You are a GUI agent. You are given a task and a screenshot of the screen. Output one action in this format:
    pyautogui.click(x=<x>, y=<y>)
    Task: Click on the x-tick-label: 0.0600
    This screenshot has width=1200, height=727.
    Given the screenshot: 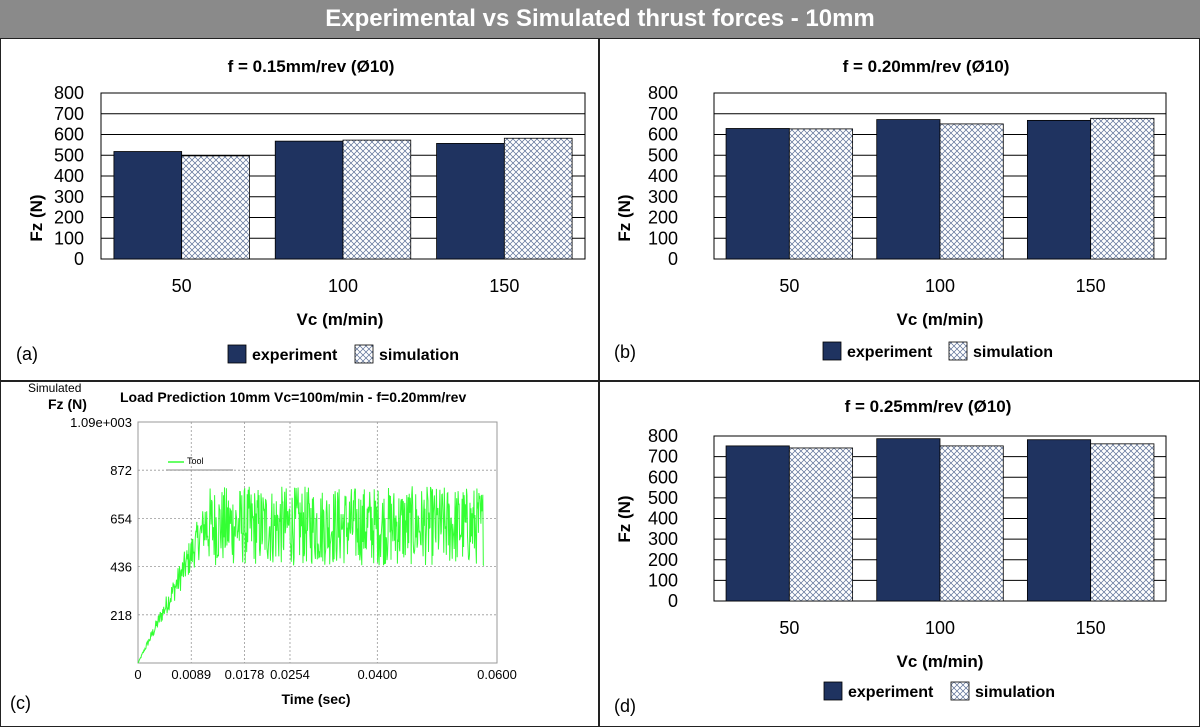 What is the action you would take?
    pyautogui.click(x=497, y=674)
    